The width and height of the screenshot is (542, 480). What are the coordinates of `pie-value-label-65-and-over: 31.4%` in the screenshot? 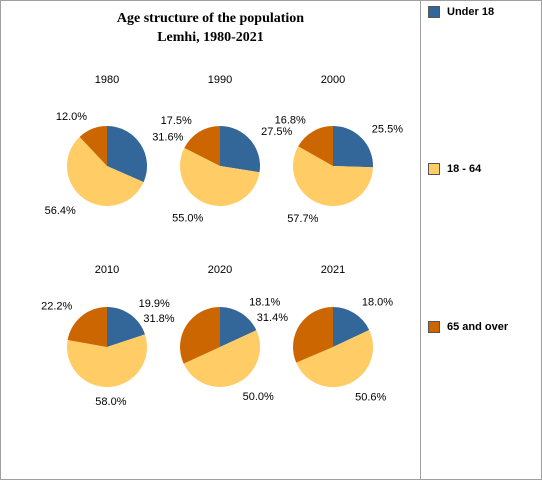 It's located at (272, 318).